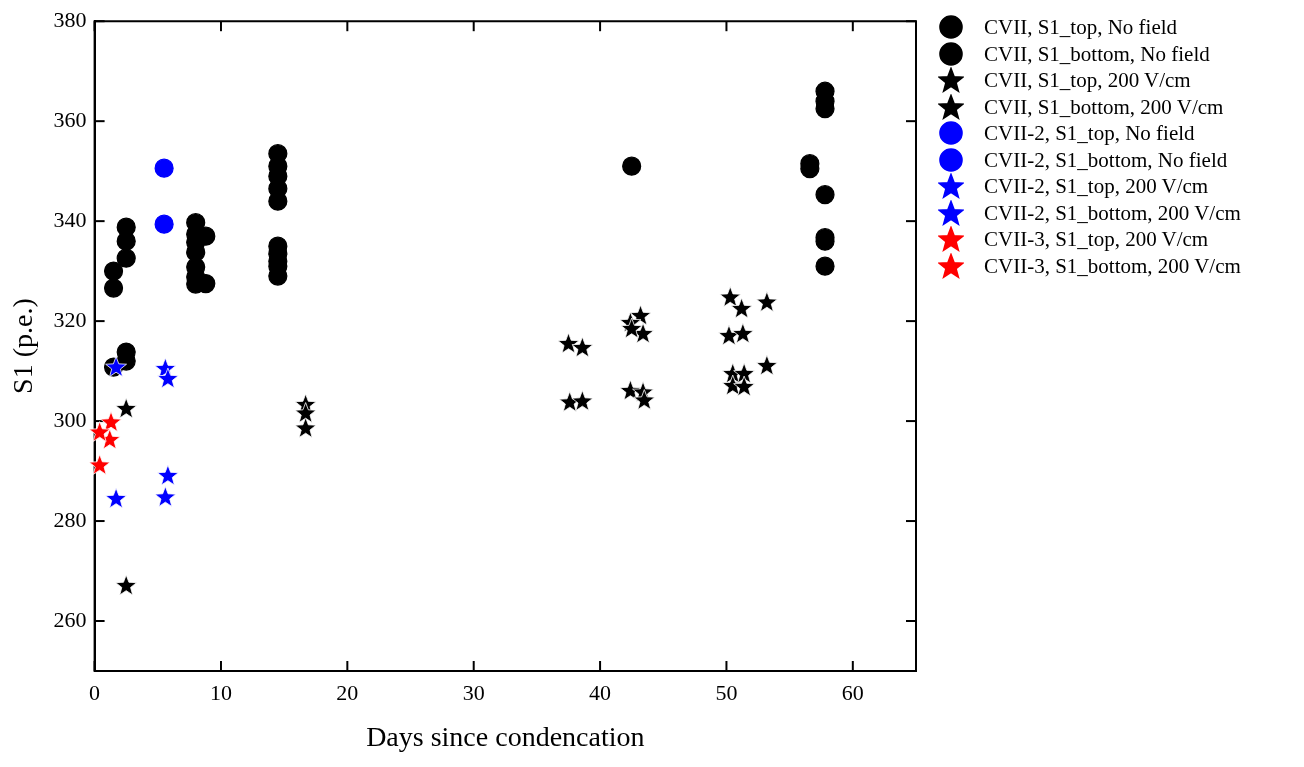 This screenshot has height=767, width=1304. I want to click on legend-label: CVII-2, S1_bottom, No field, so click(1106, 159).